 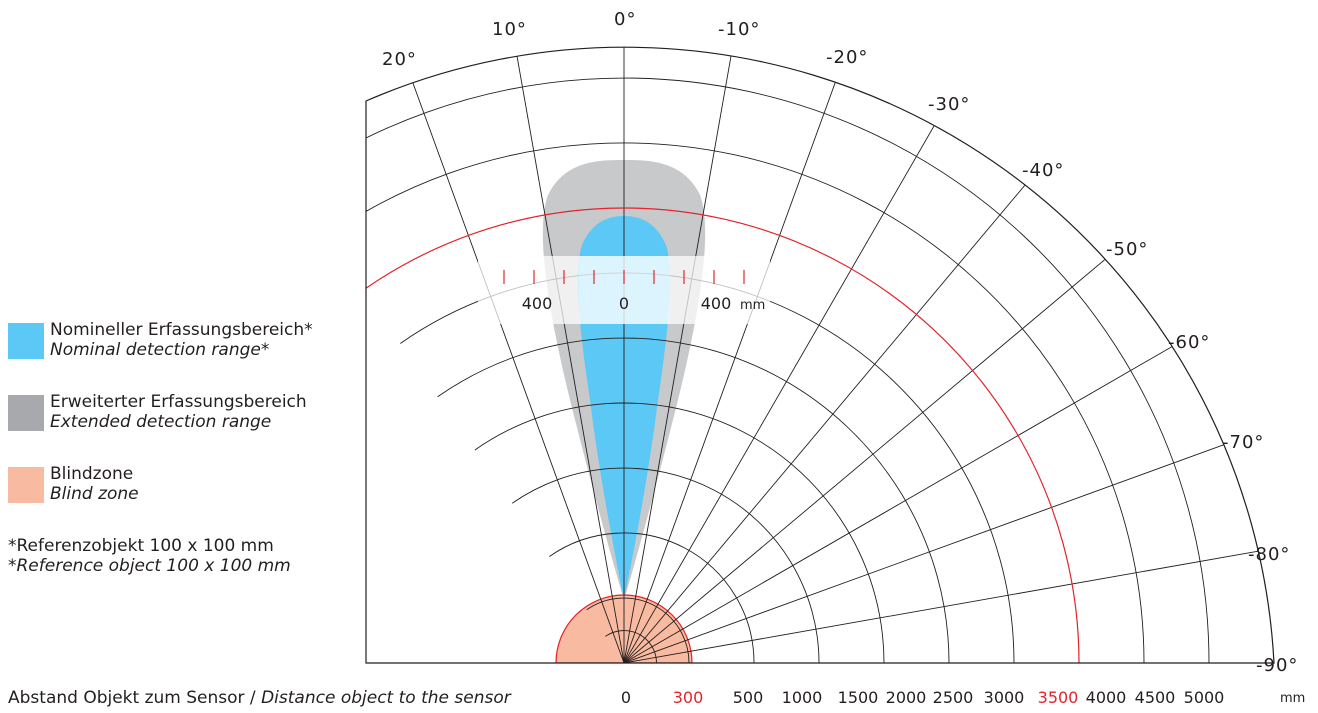 I want to click on angle-label: 20°, so click(x=399, y=59).